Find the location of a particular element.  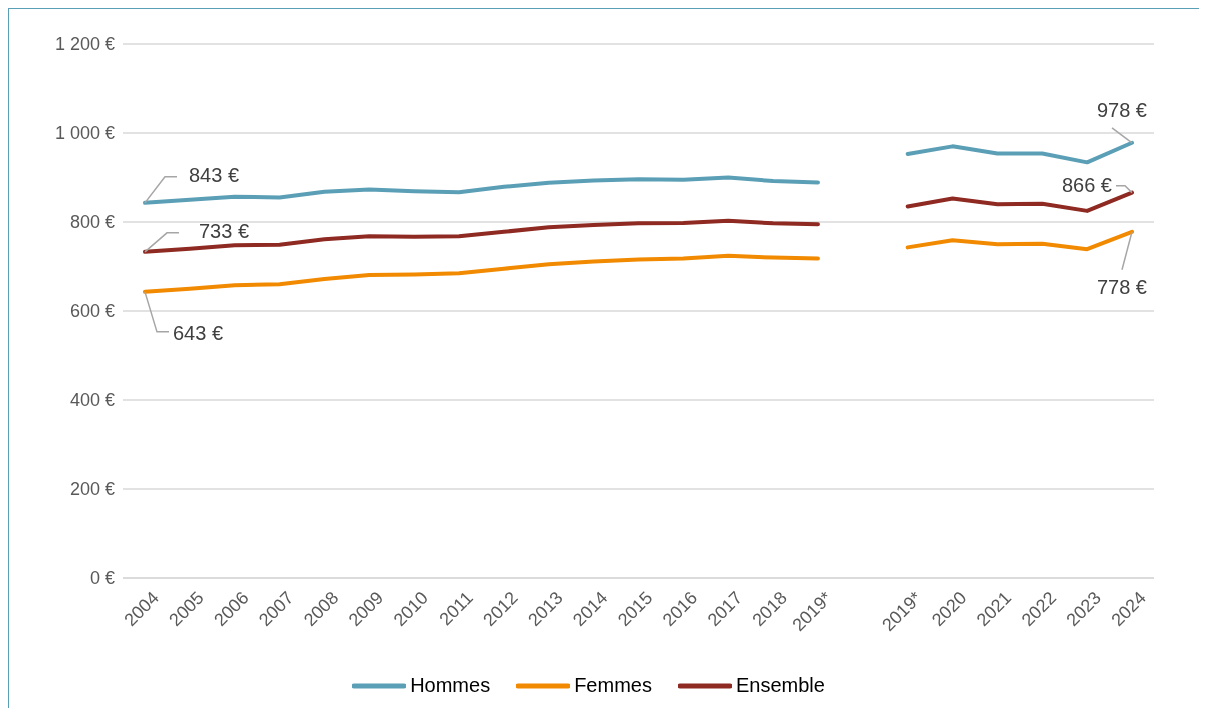

data-label: 866 € is located at coordinates (1086, 184).